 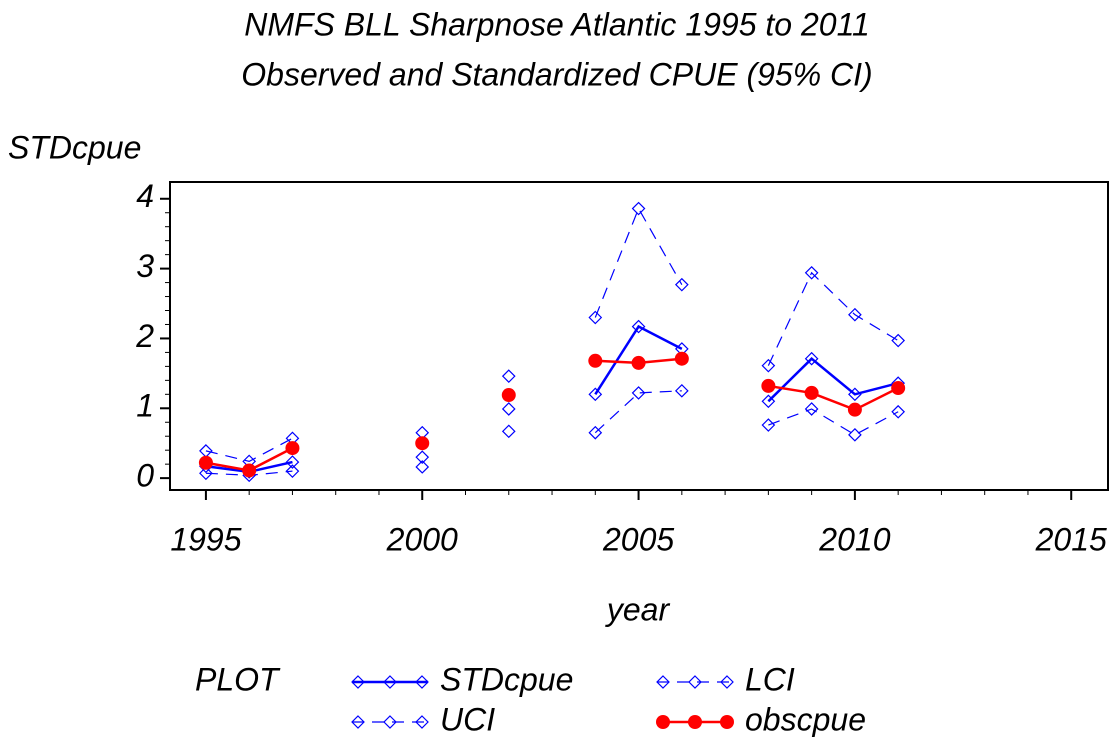 What do you see at coordinates (145, 266) in the screenshot?
I see `y-tick-label: 3` at bounding box center [145, 266].